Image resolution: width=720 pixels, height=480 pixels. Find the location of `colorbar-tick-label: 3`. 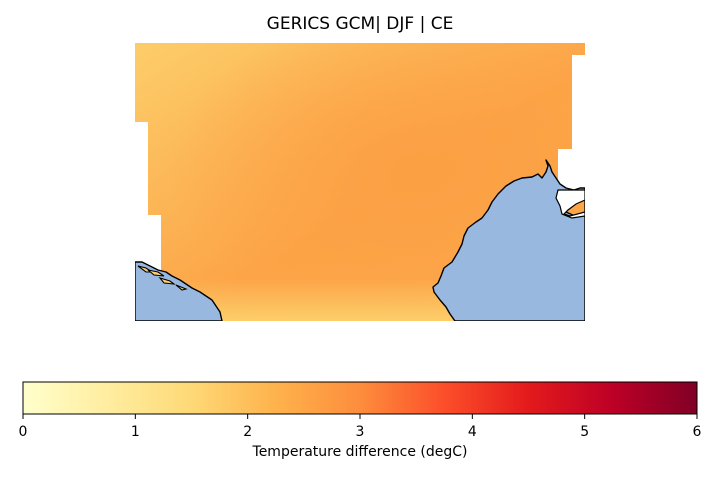

colorbar-tick-label: 3 is located at coordinates (360, 432).